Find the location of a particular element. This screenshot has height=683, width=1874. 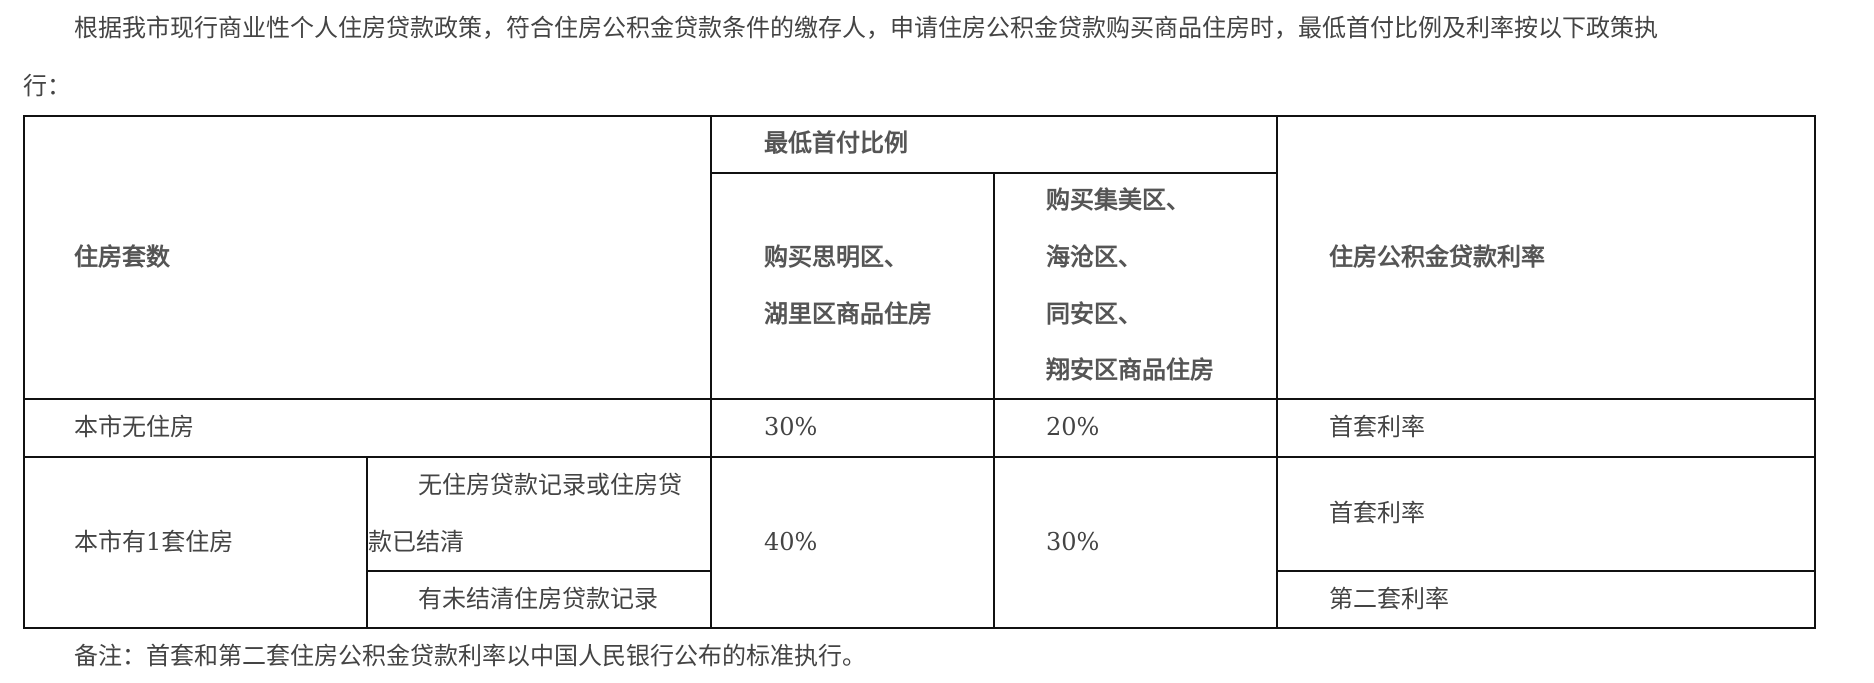

cell-siming-huli: 40% is located at coordinates (791, 542).